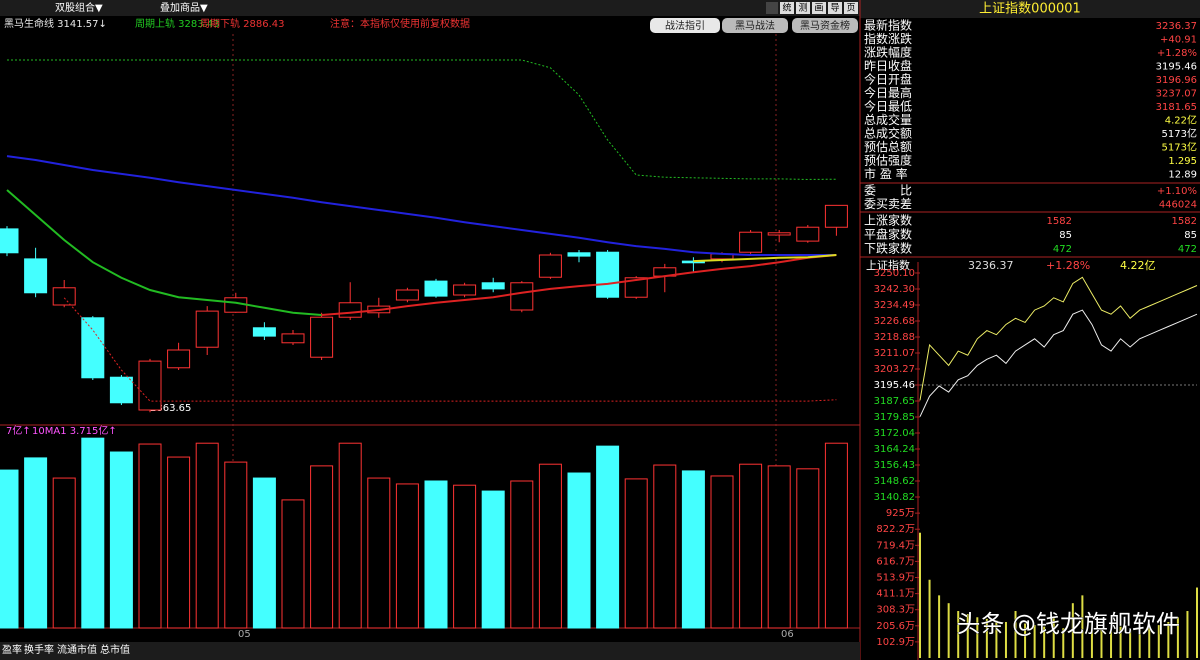 The height and width of the screenshot is (660, 1200). What do you see at coordinates (1177, 53) in the screenshot?
I see `quote-value: +1.28%` at bounding box center [1177, 53].